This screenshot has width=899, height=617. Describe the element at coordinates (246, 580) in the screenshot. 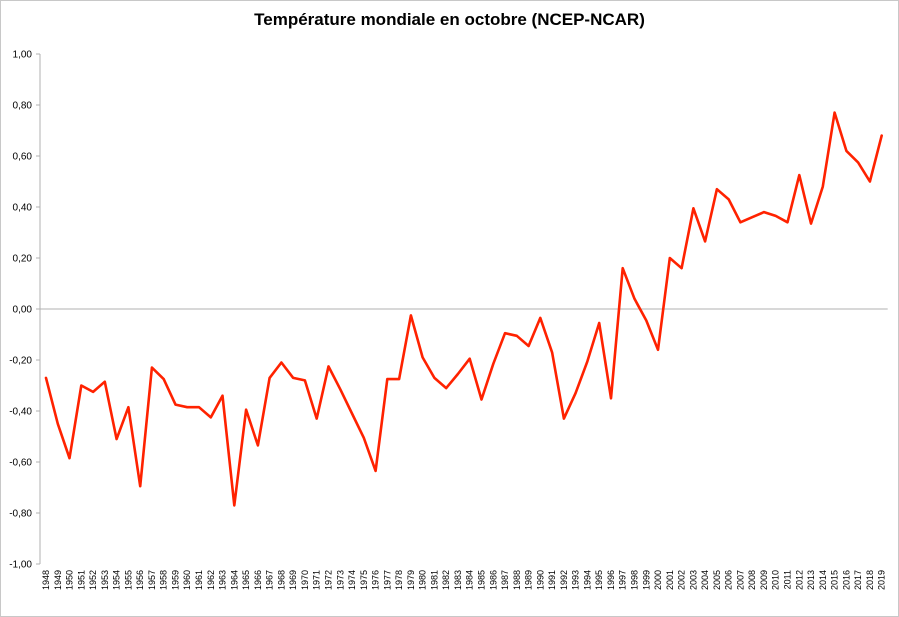

I see `x-tick-label: 1965` at that location.